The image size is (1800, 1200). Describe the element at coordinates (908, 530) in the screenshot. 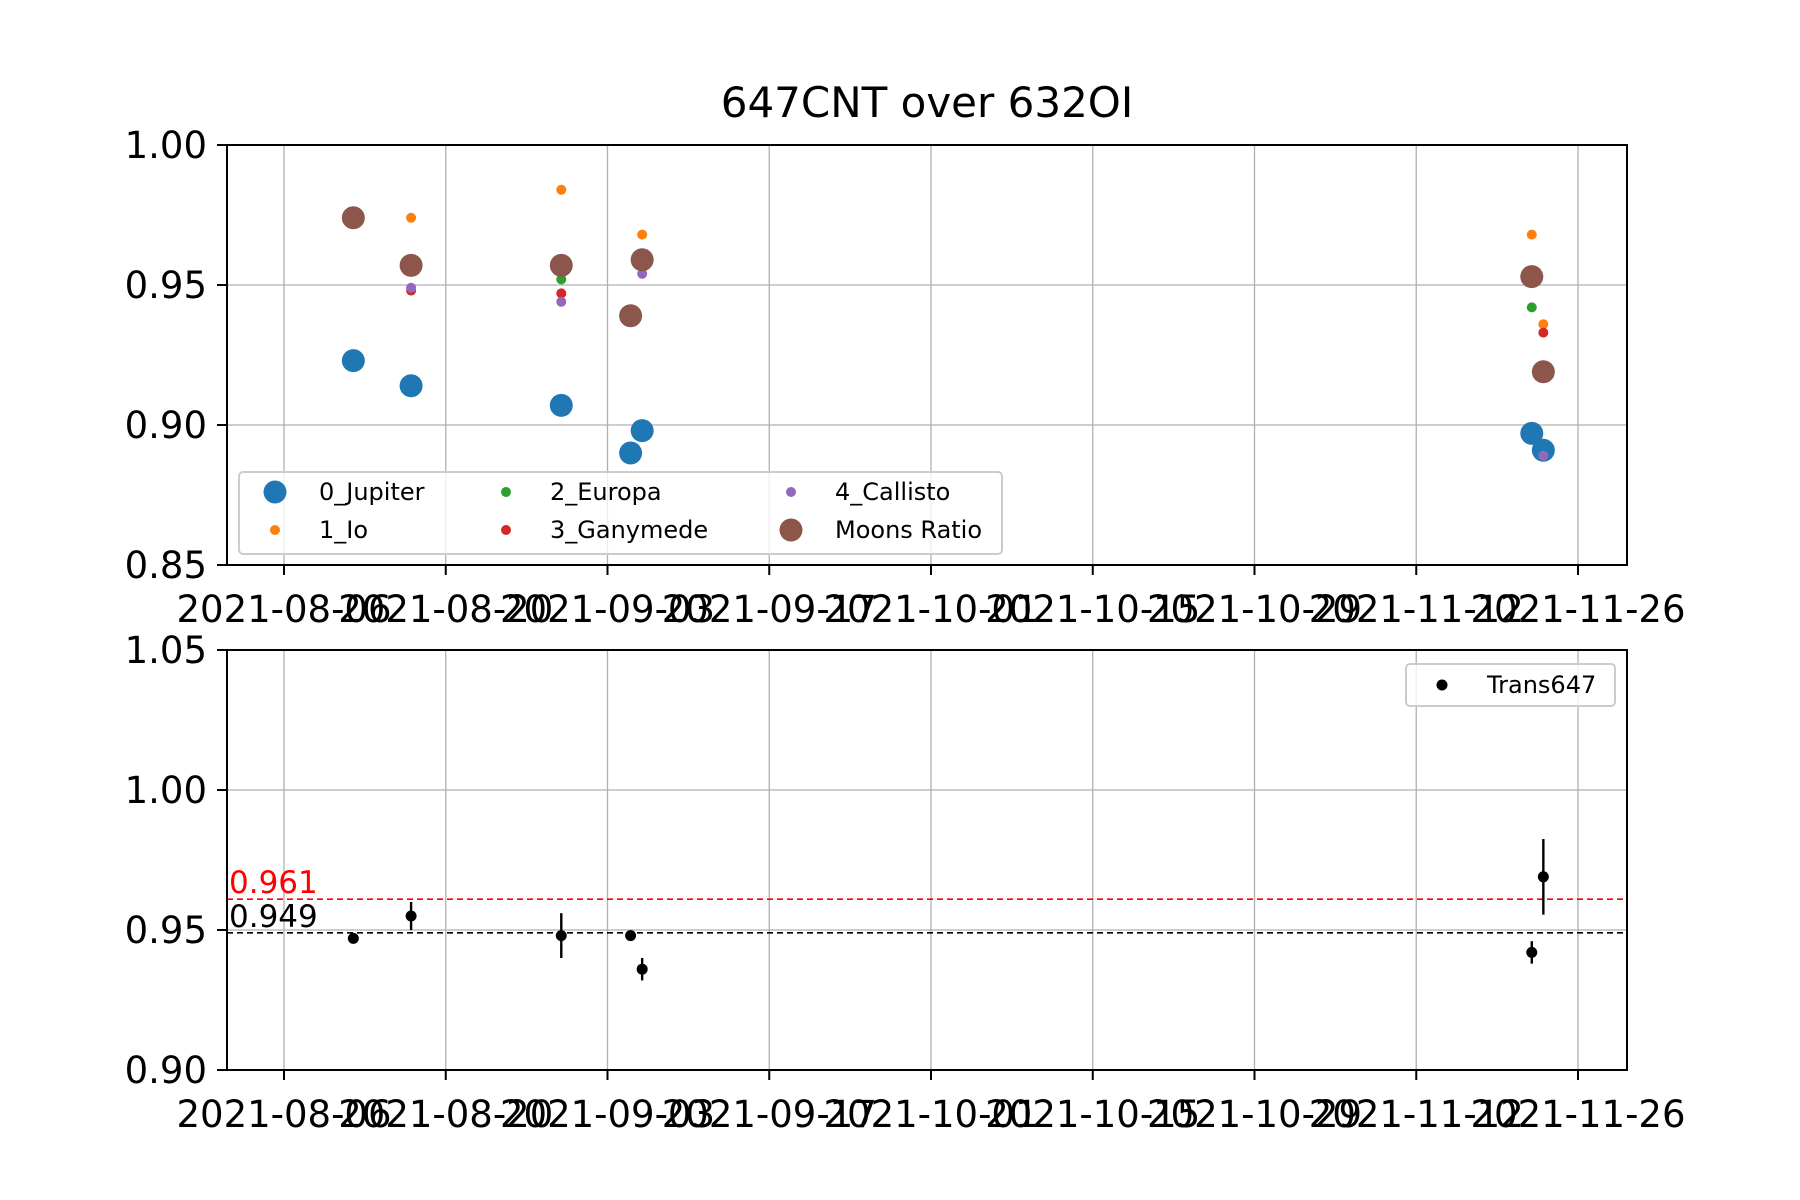

I see `legend-label: Moons Ratio` at that location.